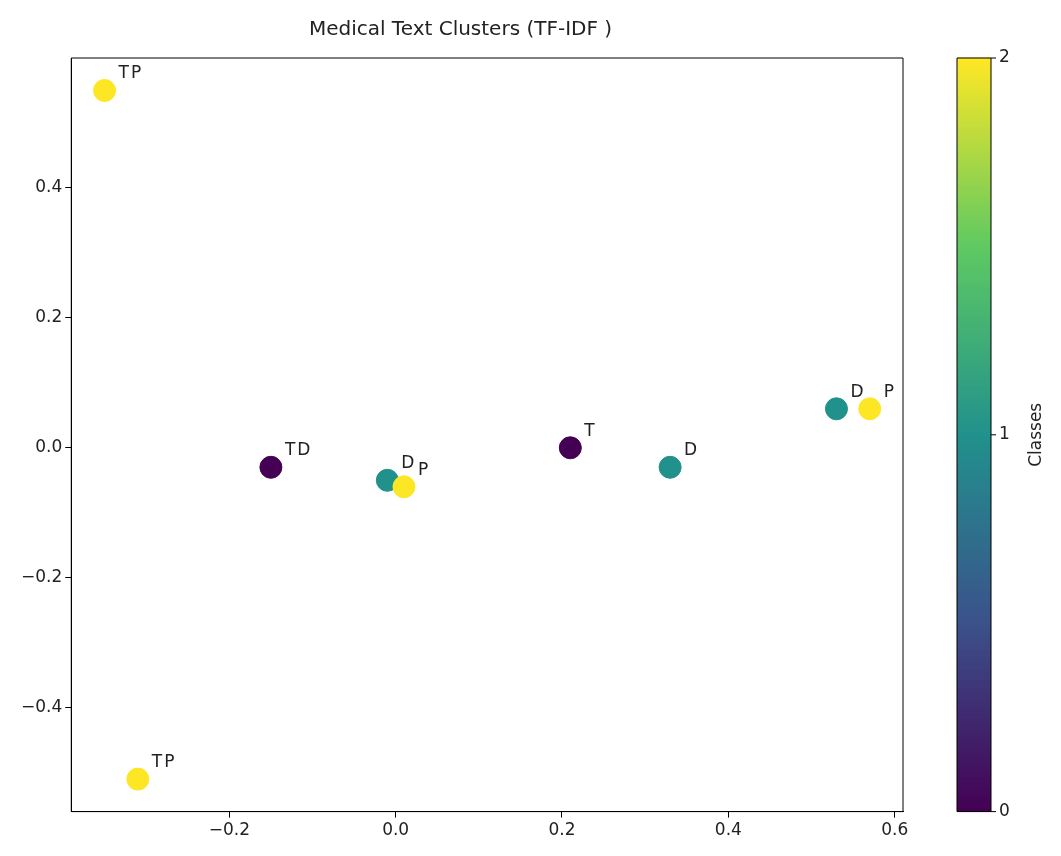 This screenshot has height=856, width=1061. What do you see at coordinates (1004, 56) in the screenshot?
I see `color-bar-label: 2` at bounding box center [1004, 56].